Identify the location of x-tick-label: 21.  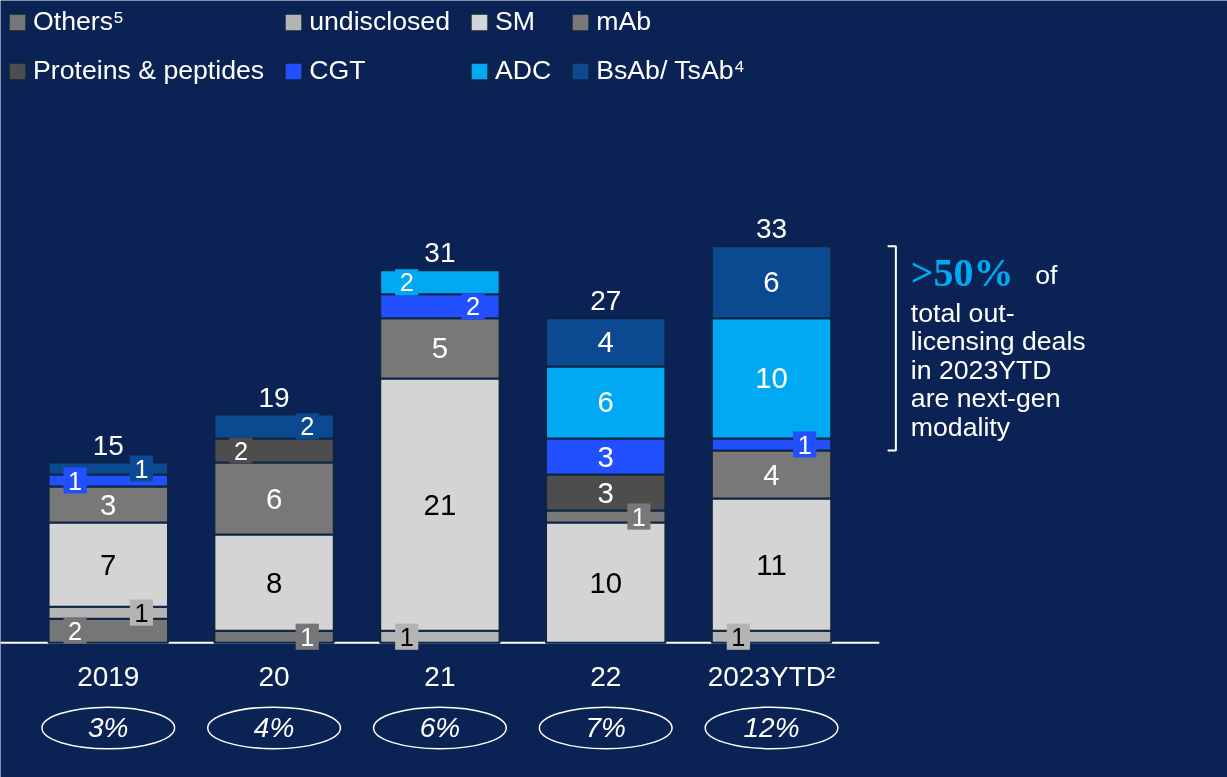
(440, 676).